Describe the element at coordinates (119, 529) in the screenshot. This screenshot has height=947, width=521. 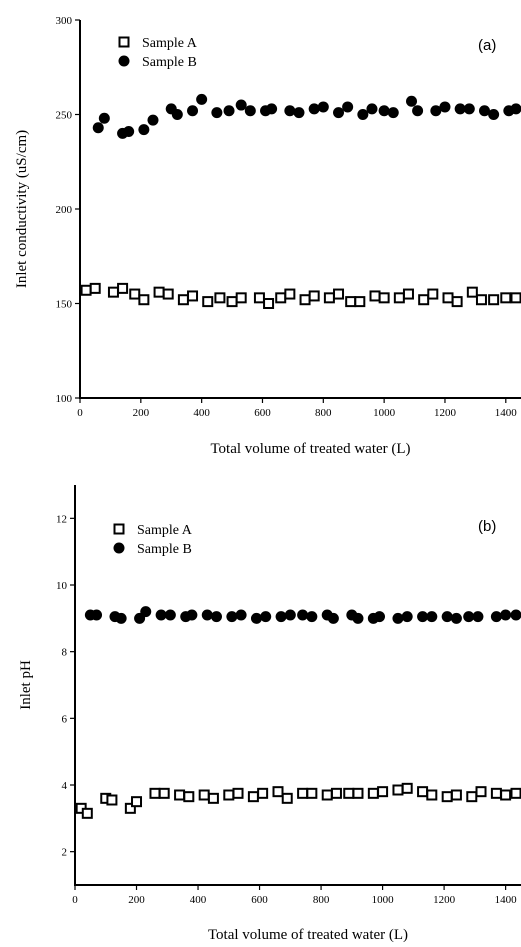
I see `legend-marker` at that location.